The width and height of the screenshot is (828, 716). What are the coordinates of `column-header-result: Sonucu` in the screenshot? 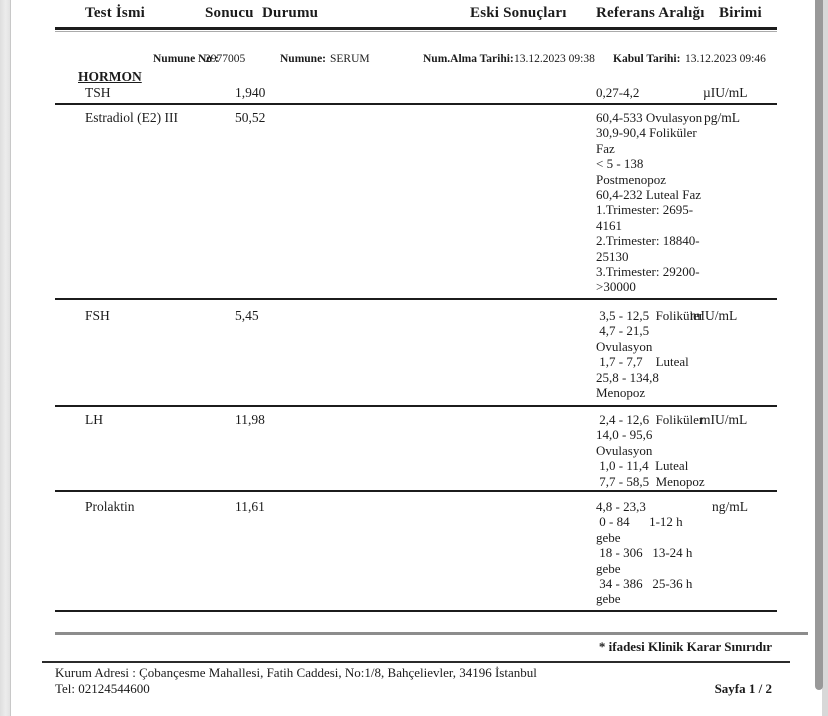 It's located at (229, 13).